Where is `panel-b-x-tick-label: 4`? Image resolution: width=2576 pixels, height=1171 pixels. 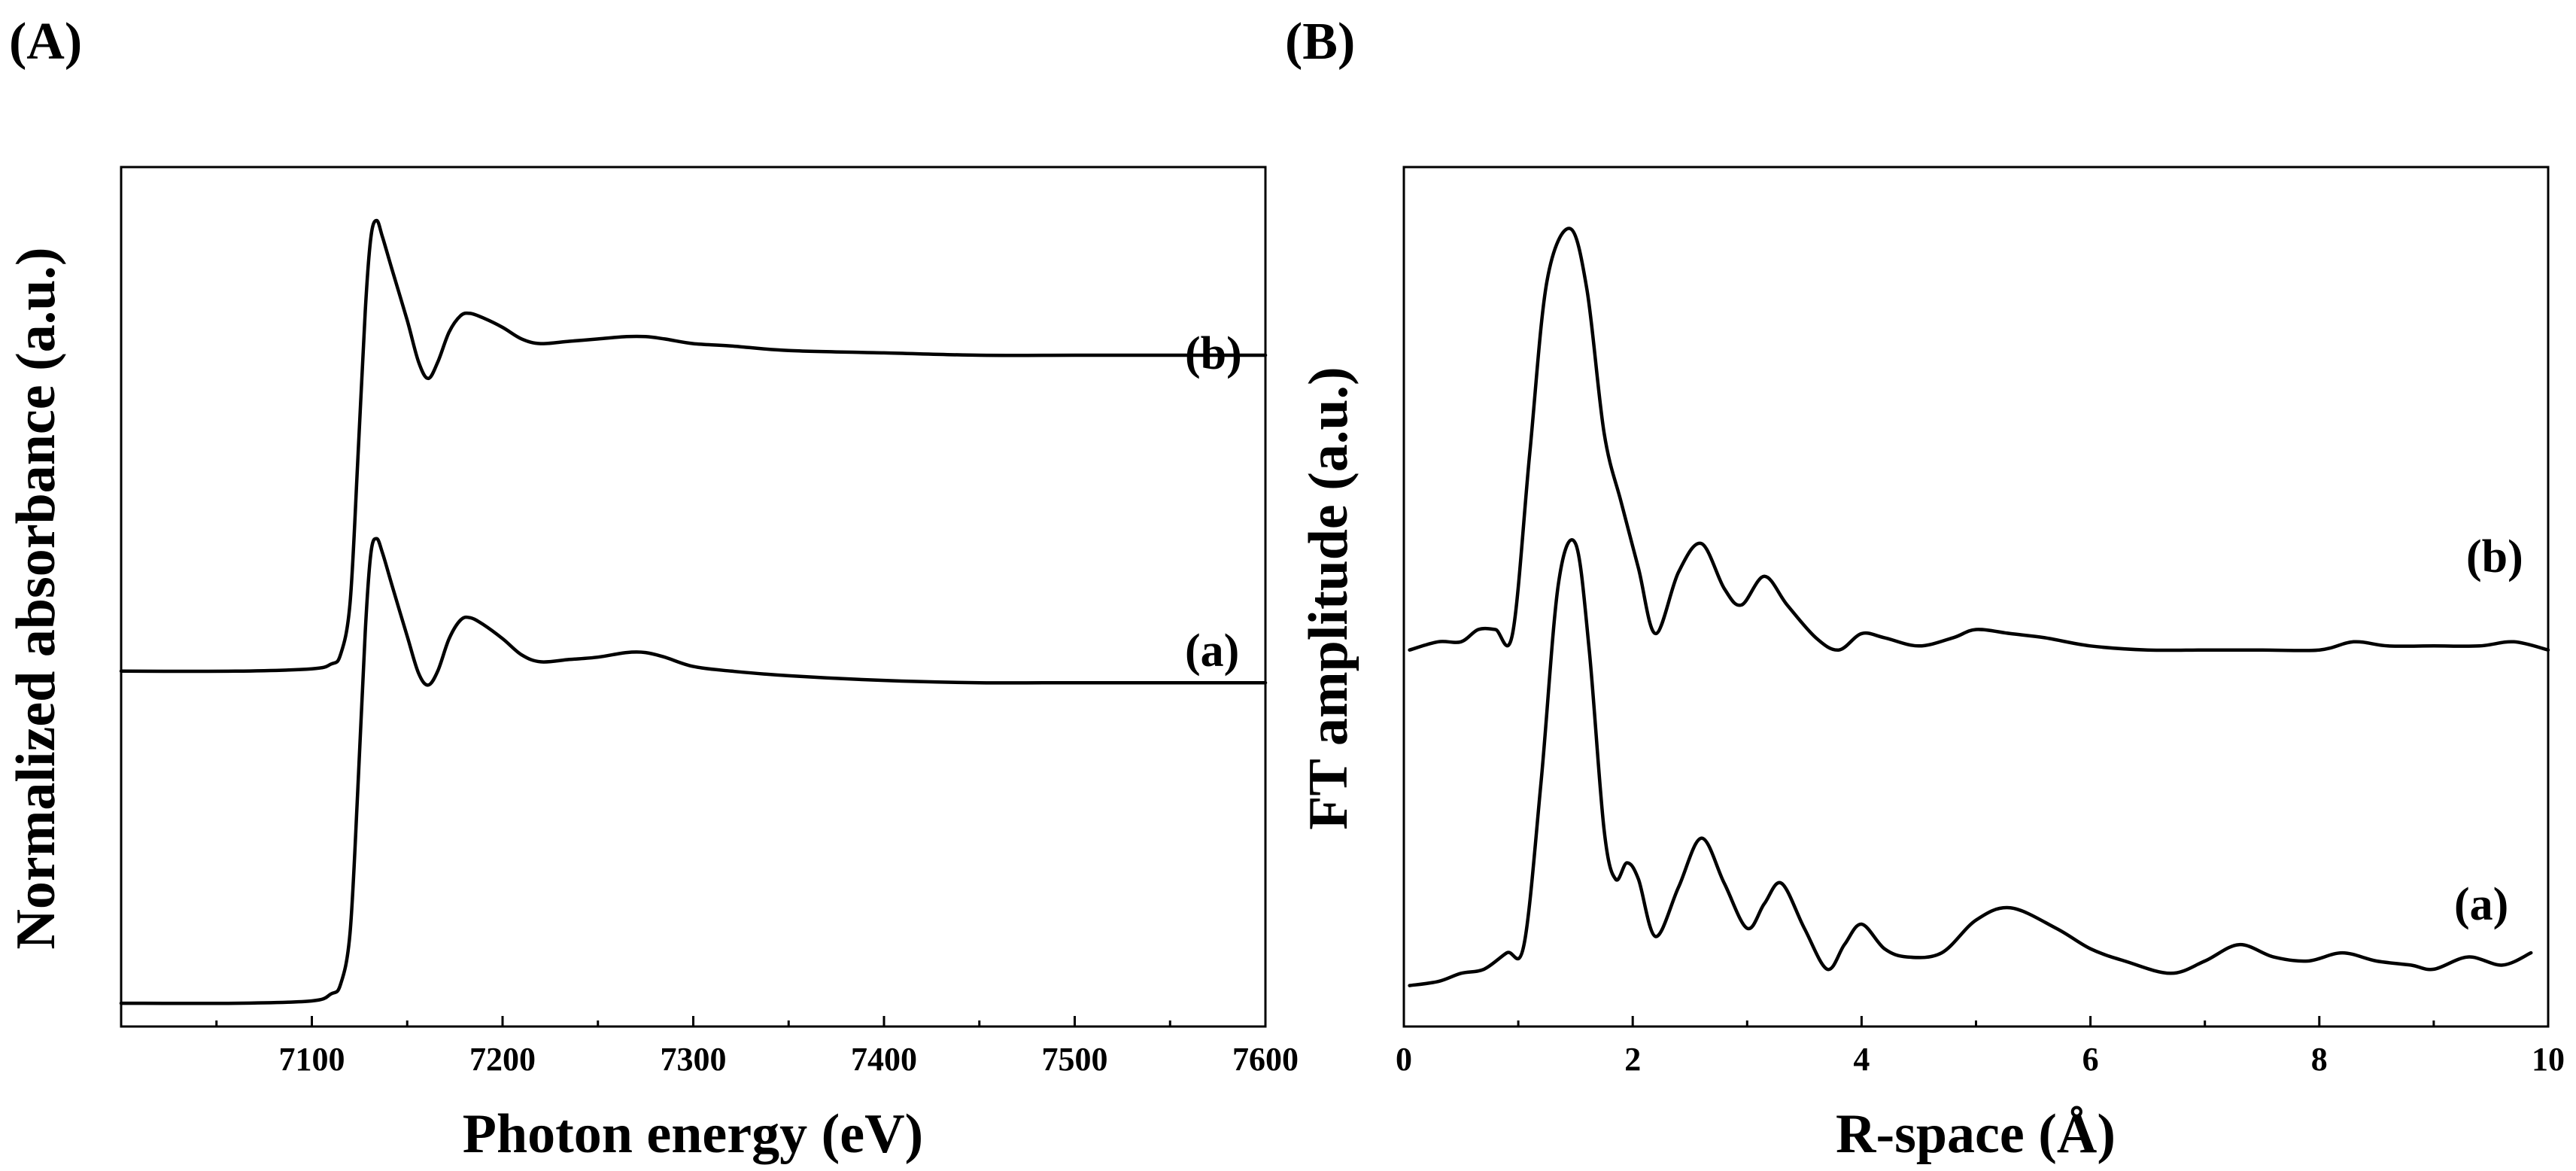 panel-b-x-tick-label: 4 is located at coordinates (1862, 1059).